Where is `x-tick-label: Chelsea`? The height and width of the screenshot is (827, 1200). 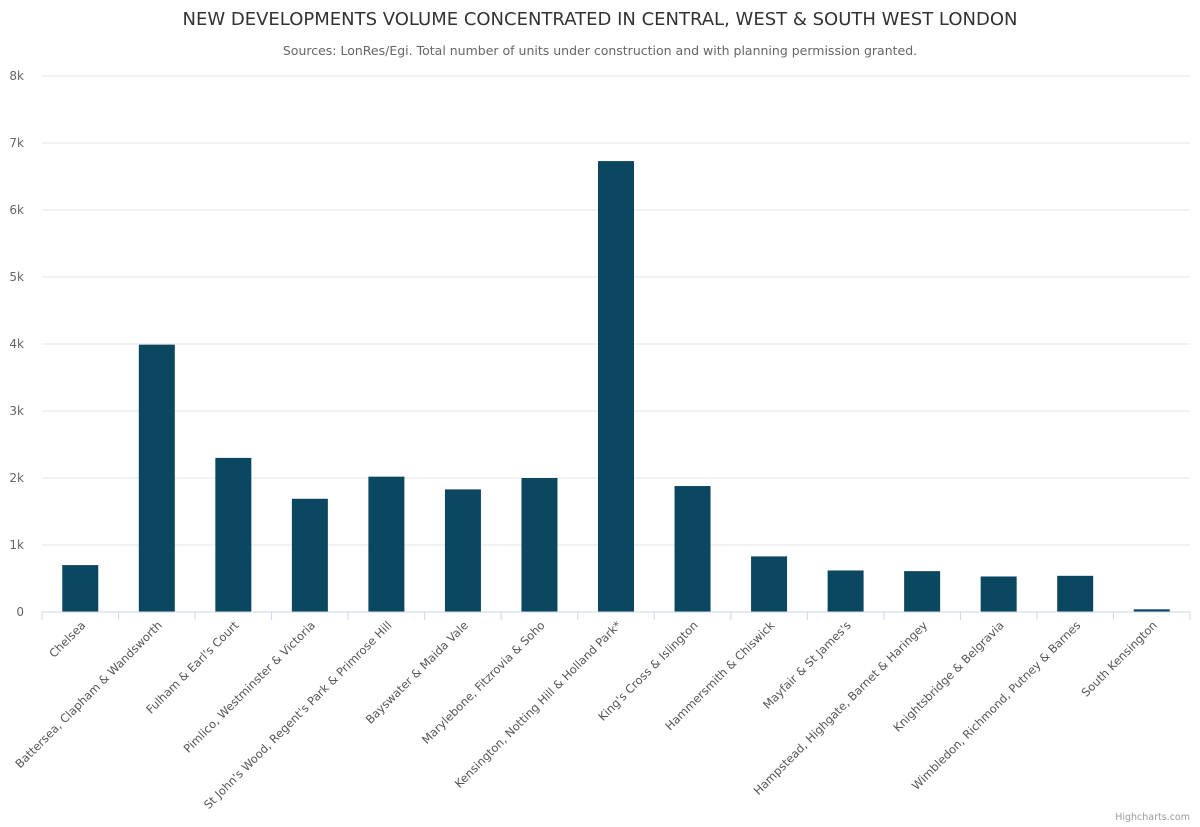 x-tick-label: Chelsea is located at coordinates (67, 639).